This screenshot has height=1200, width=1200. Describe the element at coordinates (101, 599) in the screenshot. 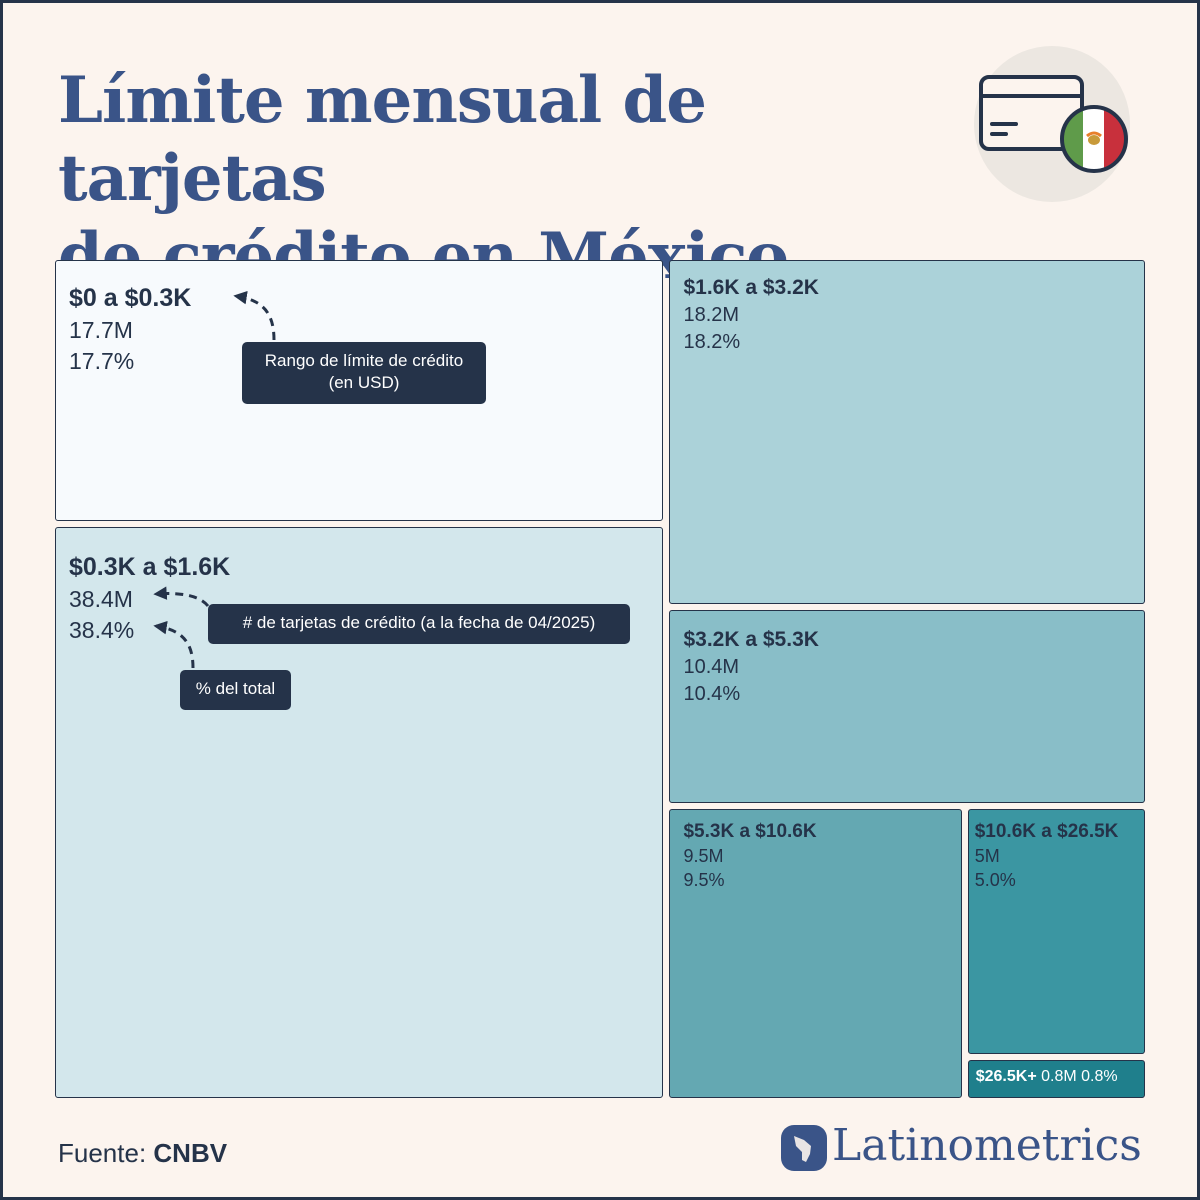

I see `tile-count-label: 38.4M` at that location.